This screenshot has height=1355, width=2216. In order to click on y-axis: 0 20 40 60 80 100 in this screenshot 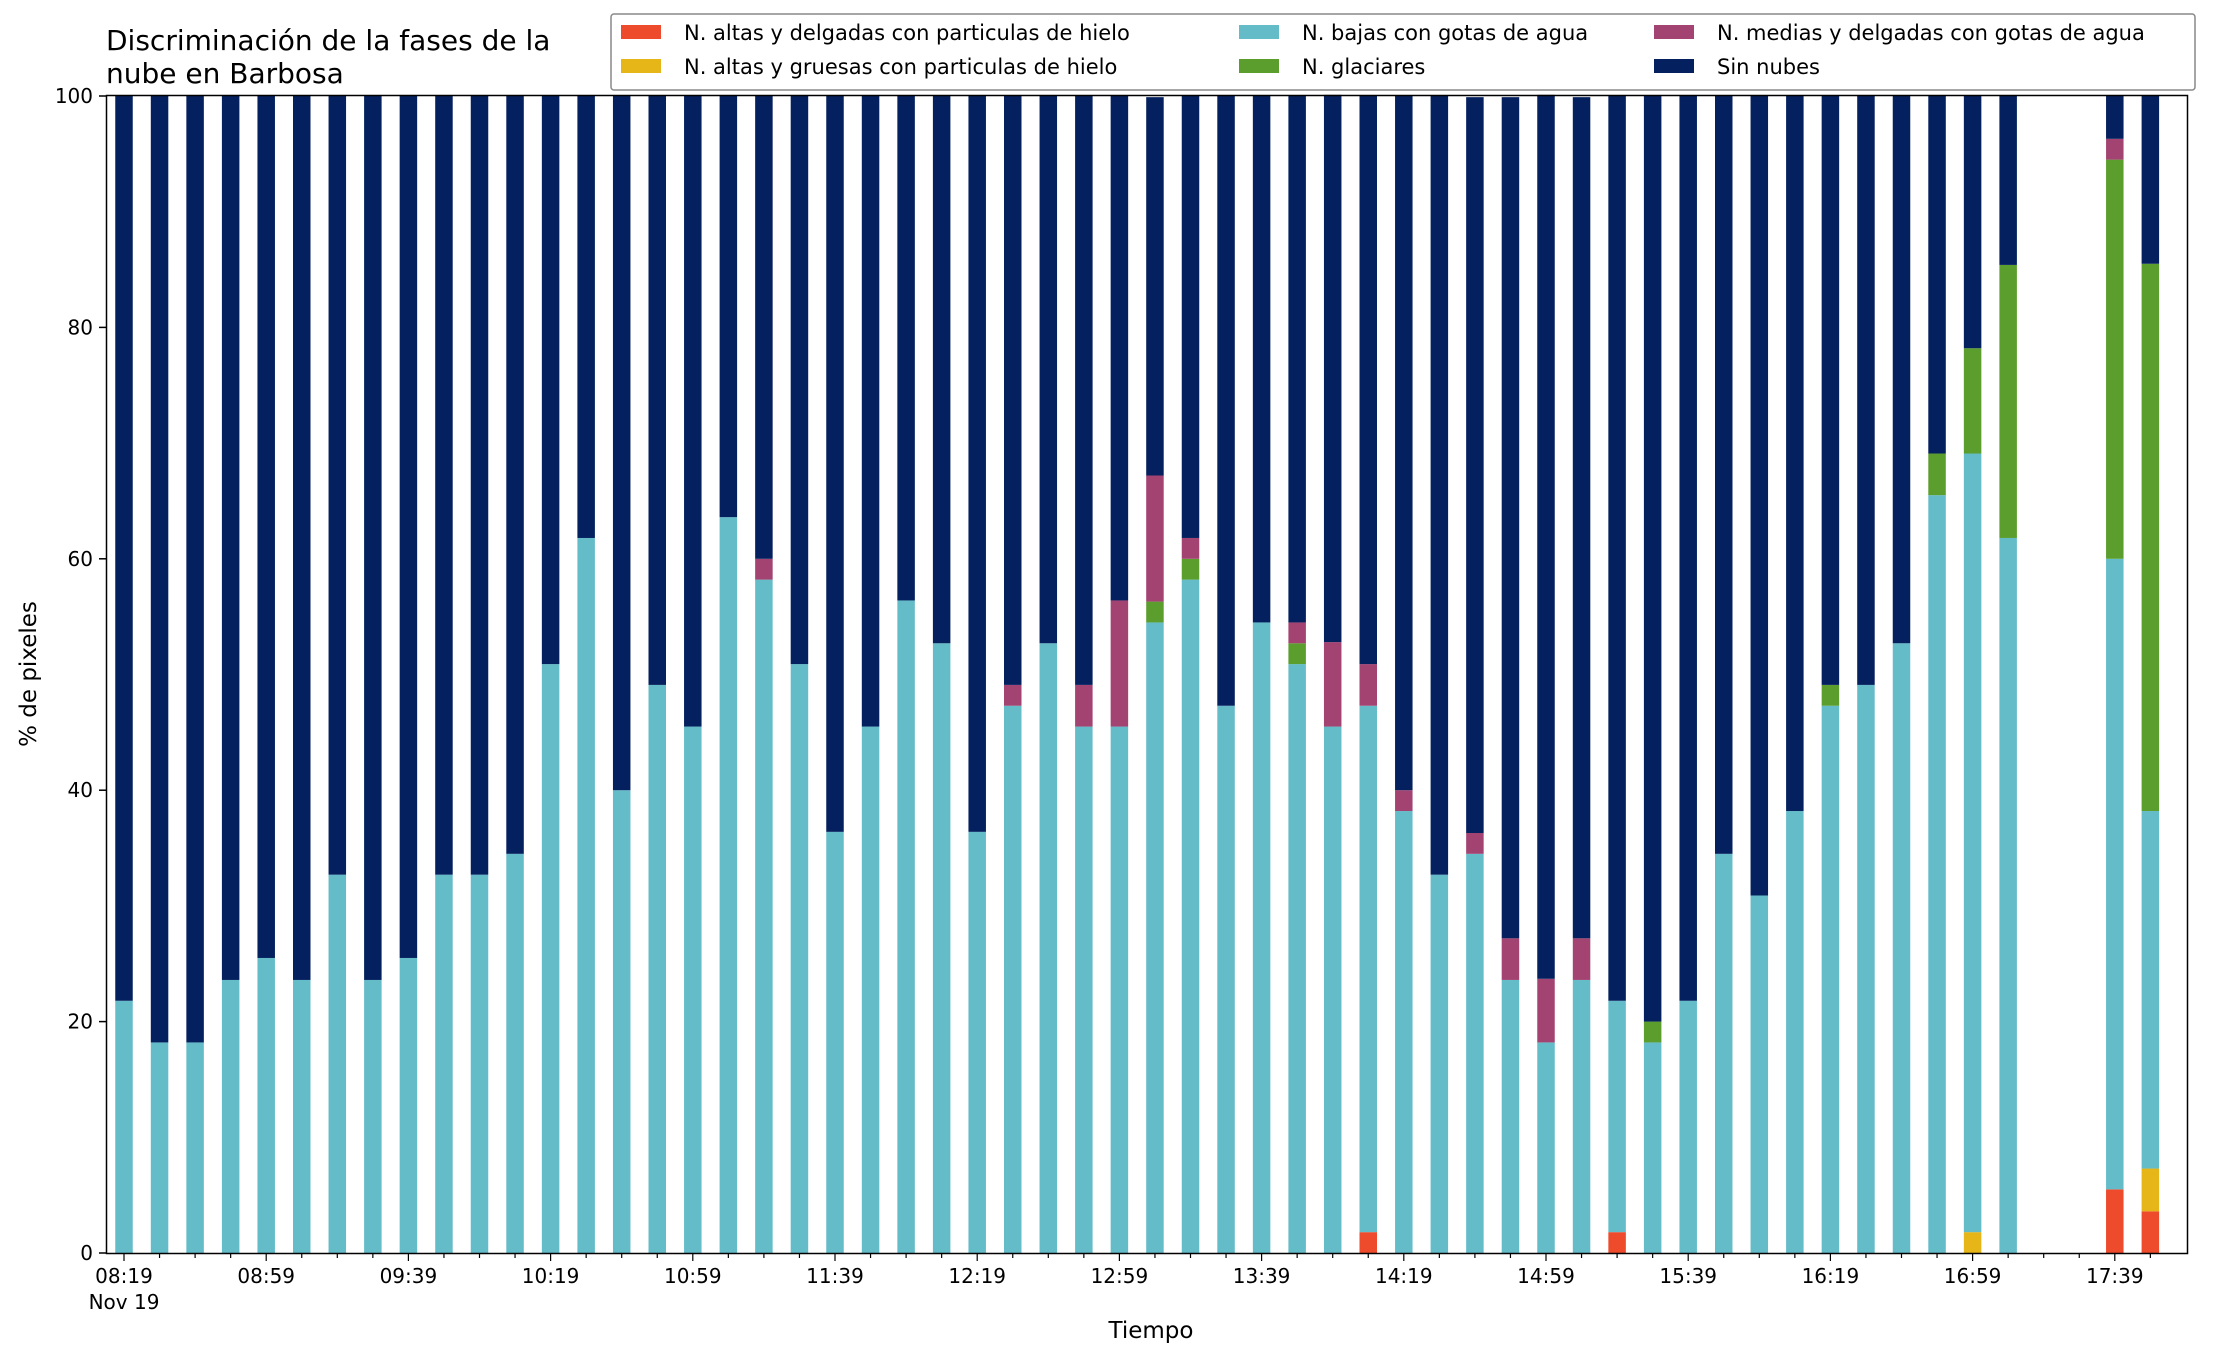, I will do `click(81, 674)`.